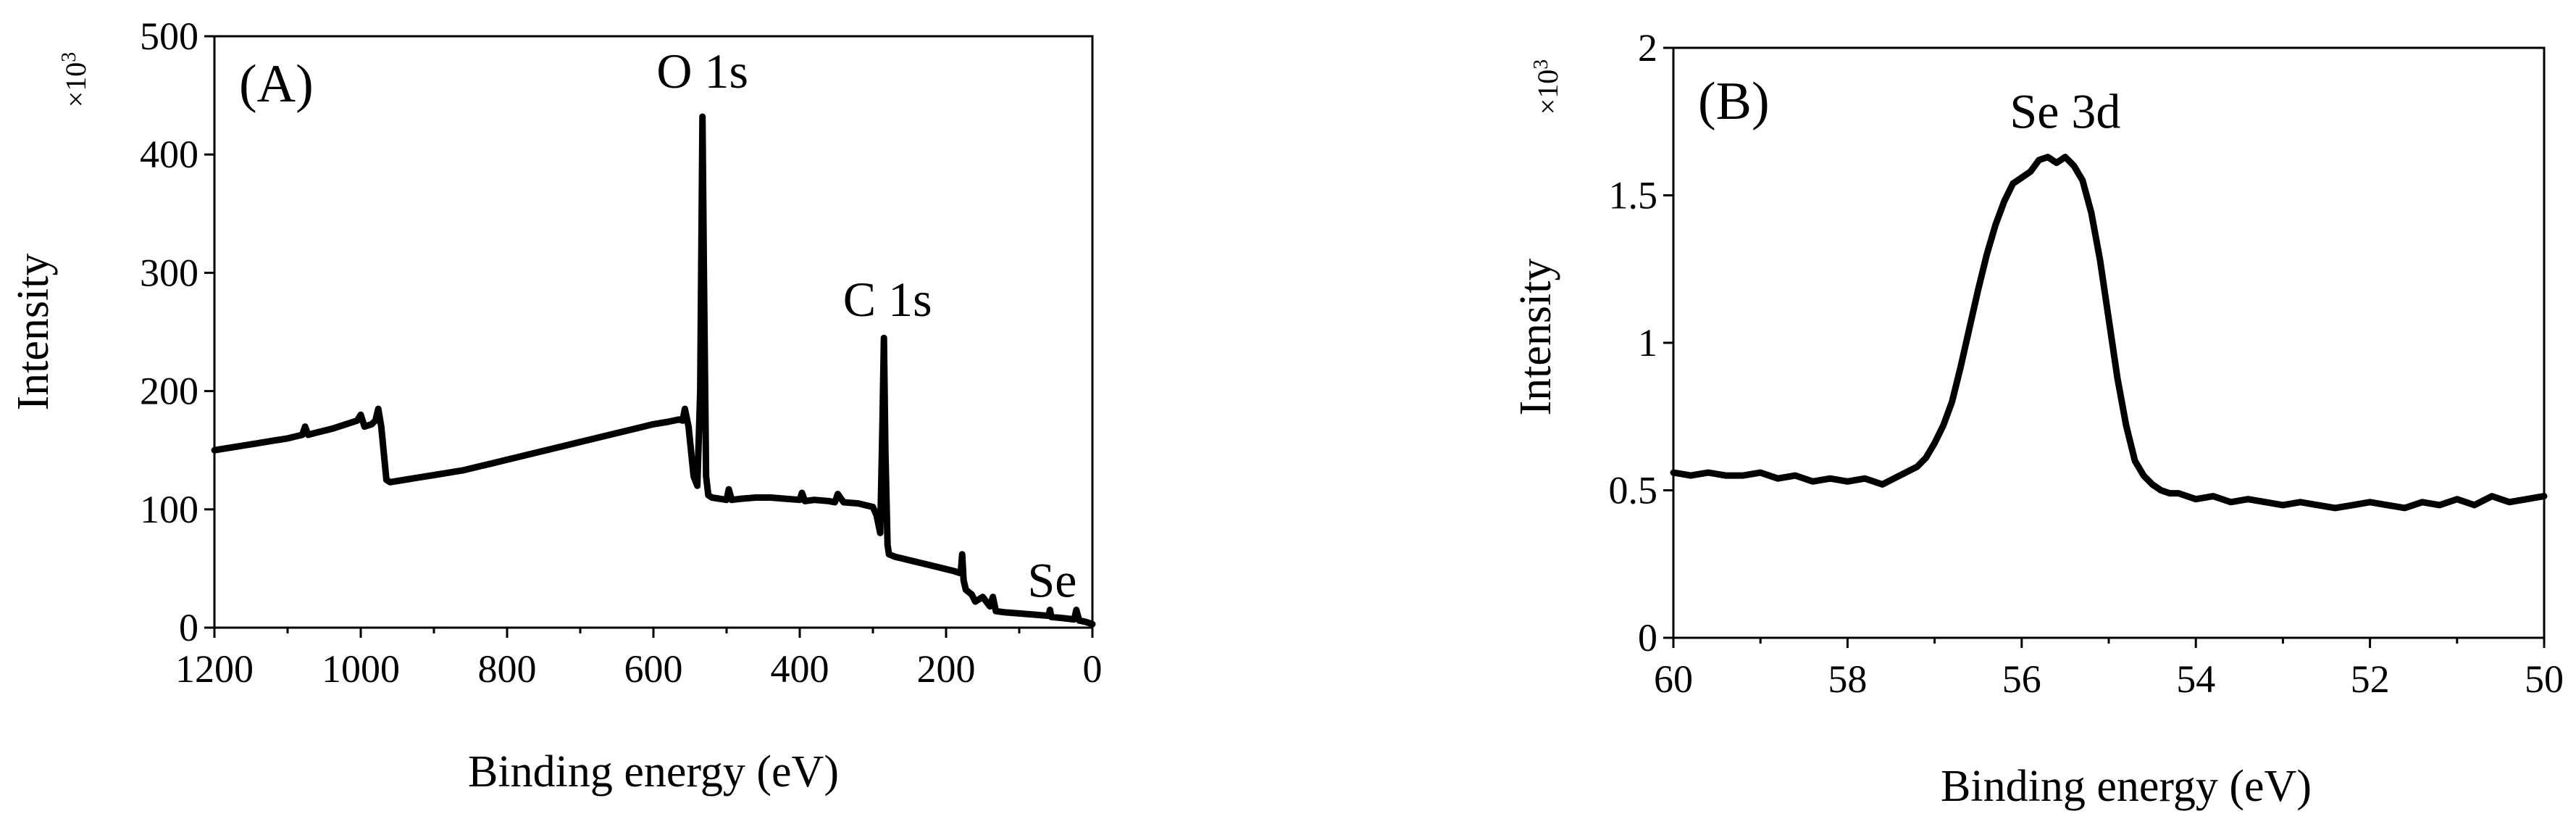 The width and height of the screenshot is (2576, 840). What do you see at coordinates (75, 85) in the screenshot?
I see `chart-a-y-multiplier-prefix: ×10` at bounding box center [75, 85].